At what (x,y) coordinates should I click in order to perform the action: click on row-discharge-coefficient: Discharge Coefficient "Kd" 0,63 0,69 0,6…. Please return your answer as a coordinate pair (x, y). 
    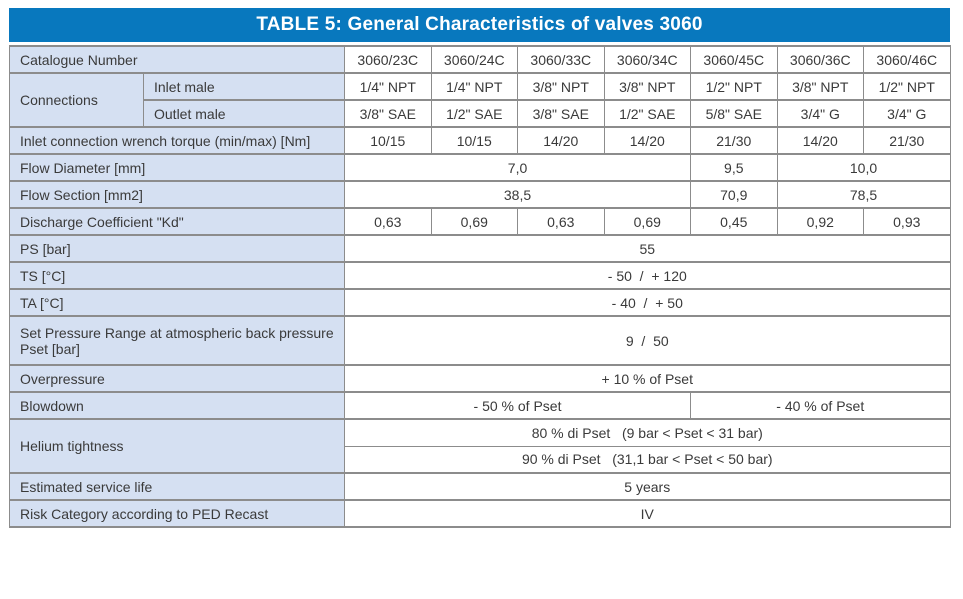
    Looking at the image, I should click on (479, 221).